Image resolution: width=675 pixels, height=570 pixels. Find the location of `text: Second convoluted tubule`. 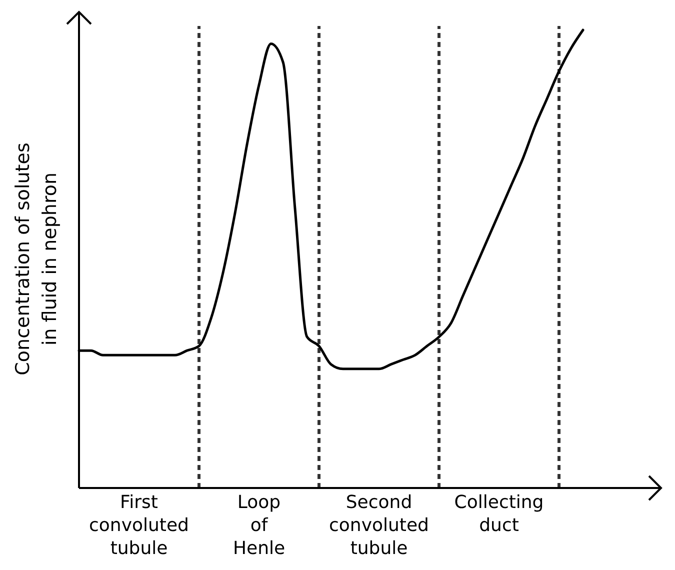

text: Second convoluted tubule is located at coordinates (379, 525).